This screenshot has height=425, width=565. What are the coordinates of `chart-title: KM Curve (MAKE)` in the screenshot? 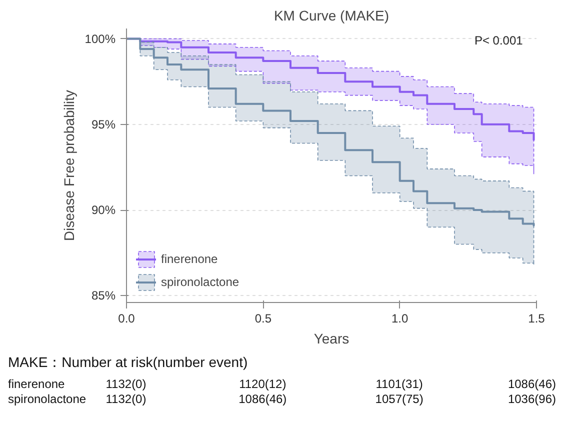 It's located at (332, 16).